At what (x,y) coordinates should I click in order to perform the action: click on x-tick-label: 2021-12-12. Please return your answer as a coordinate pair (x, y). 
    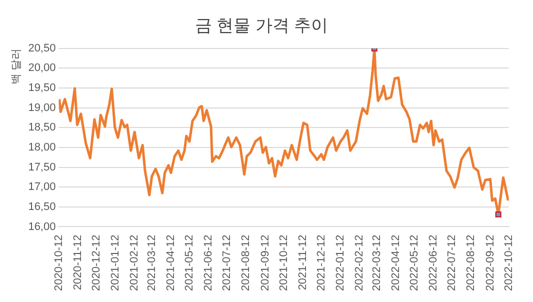
    Looking at the image, I should click on (321, 263).